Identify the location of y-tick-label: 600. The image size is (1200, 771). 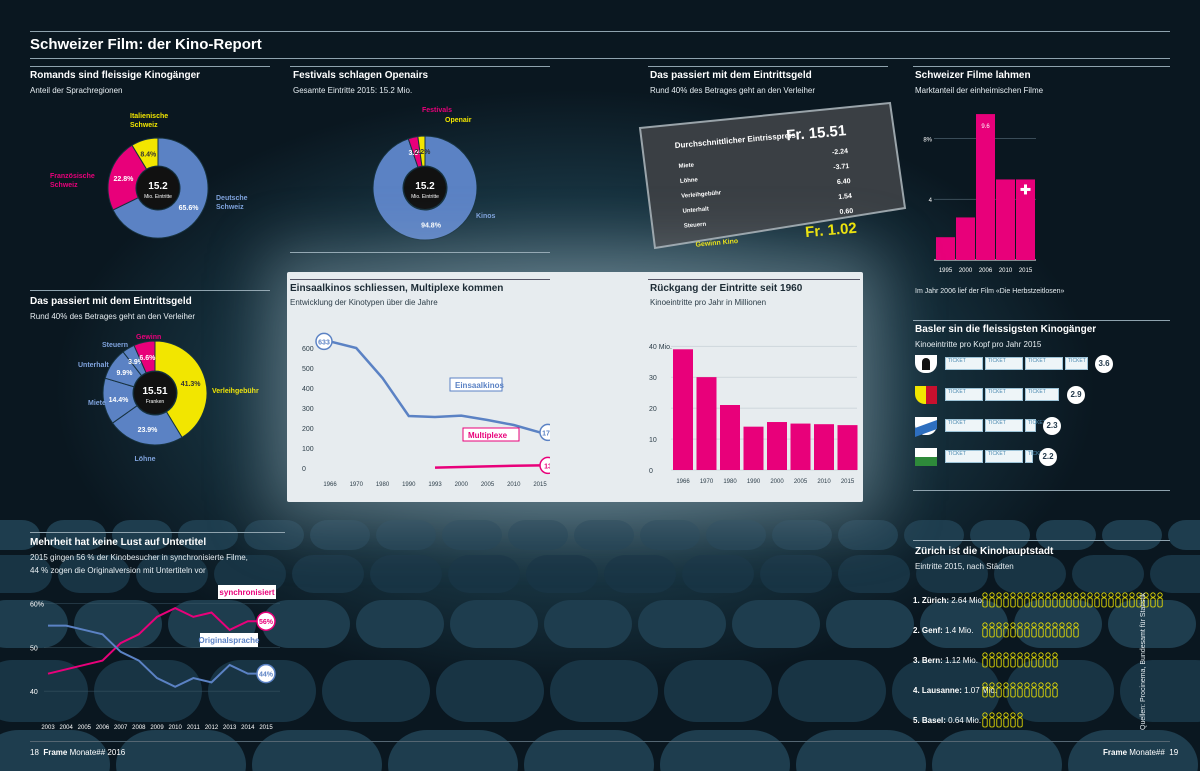
(308, 349).